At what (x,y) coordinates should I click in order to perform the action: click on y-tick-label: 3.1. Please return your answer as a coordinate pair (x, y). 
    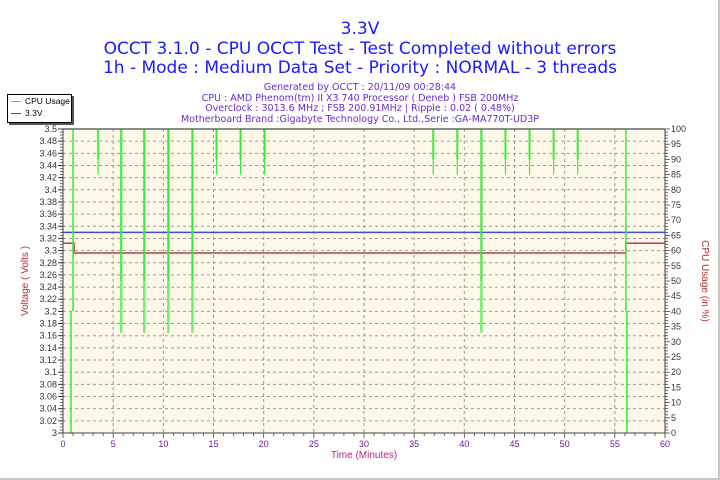
    Looking at the image, I should click on (50, 372).